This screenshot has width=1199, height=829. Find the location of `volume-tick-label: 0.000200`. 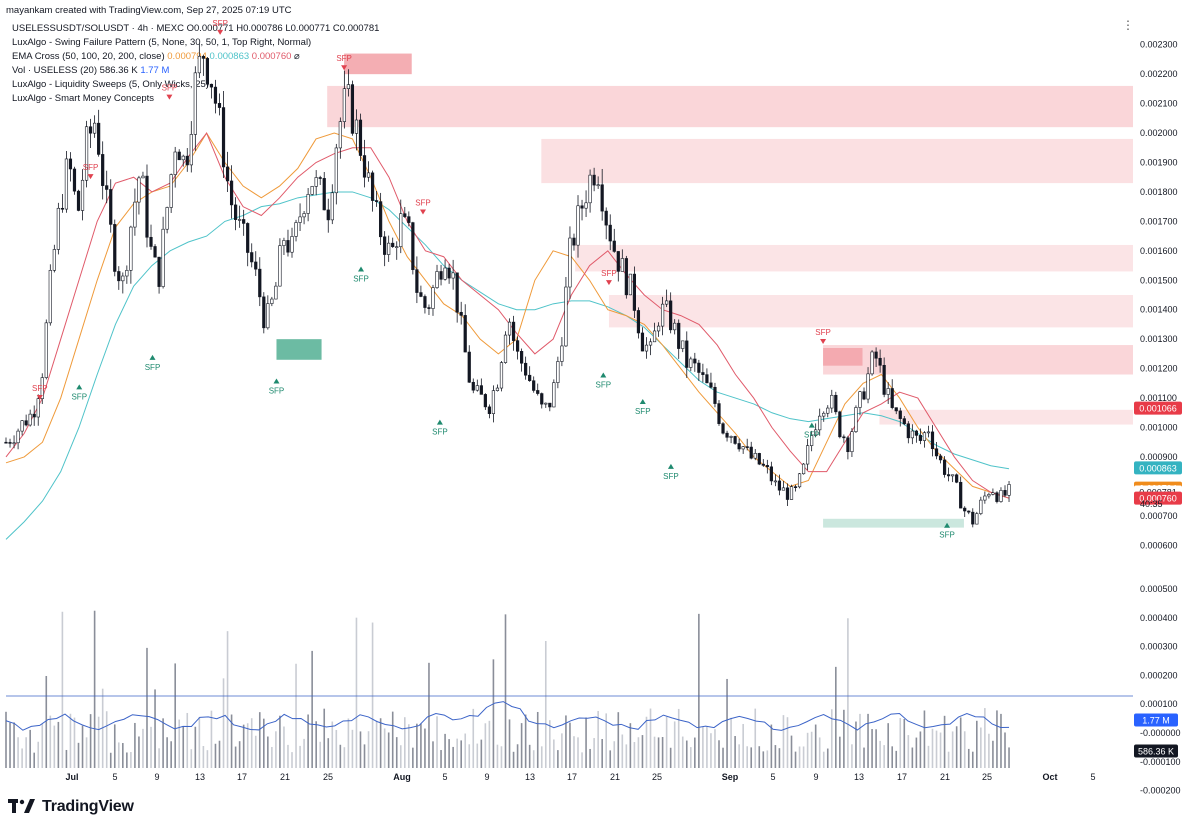

volume-tick-label: 0.000200 is located at coordinates (1159, 675).